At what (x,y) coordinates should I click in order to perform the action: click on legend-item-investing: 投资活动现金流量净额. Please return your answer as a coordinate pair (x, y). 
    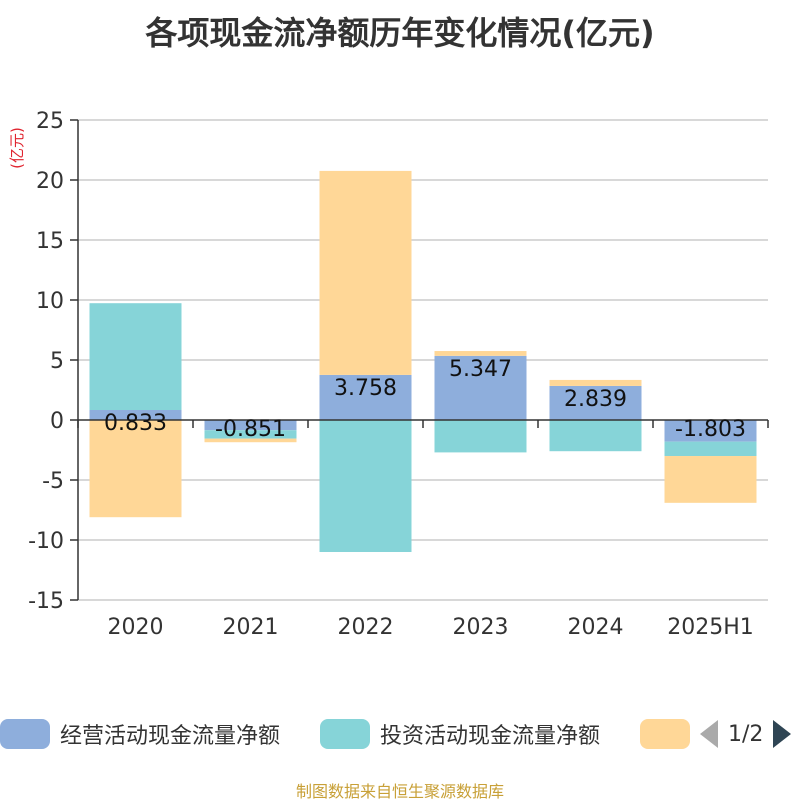
    Looking at the image, I should click on (460, 734).